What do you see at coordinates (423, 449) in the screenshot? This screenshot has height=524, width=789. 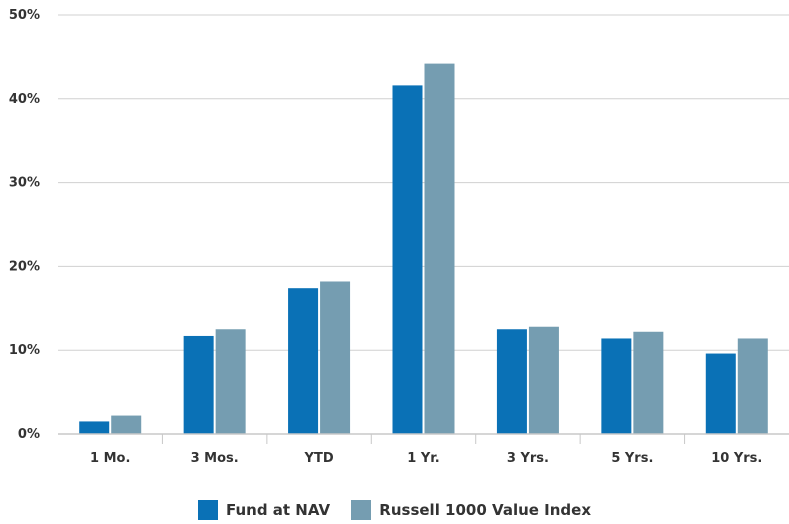 I see `x-axis-ticks: 1 Mo. 3 Mos. YTD 1 Yr. 3 Yrs. 5 Yrs. 10 Yrs.` at bounding box center [423, 449].